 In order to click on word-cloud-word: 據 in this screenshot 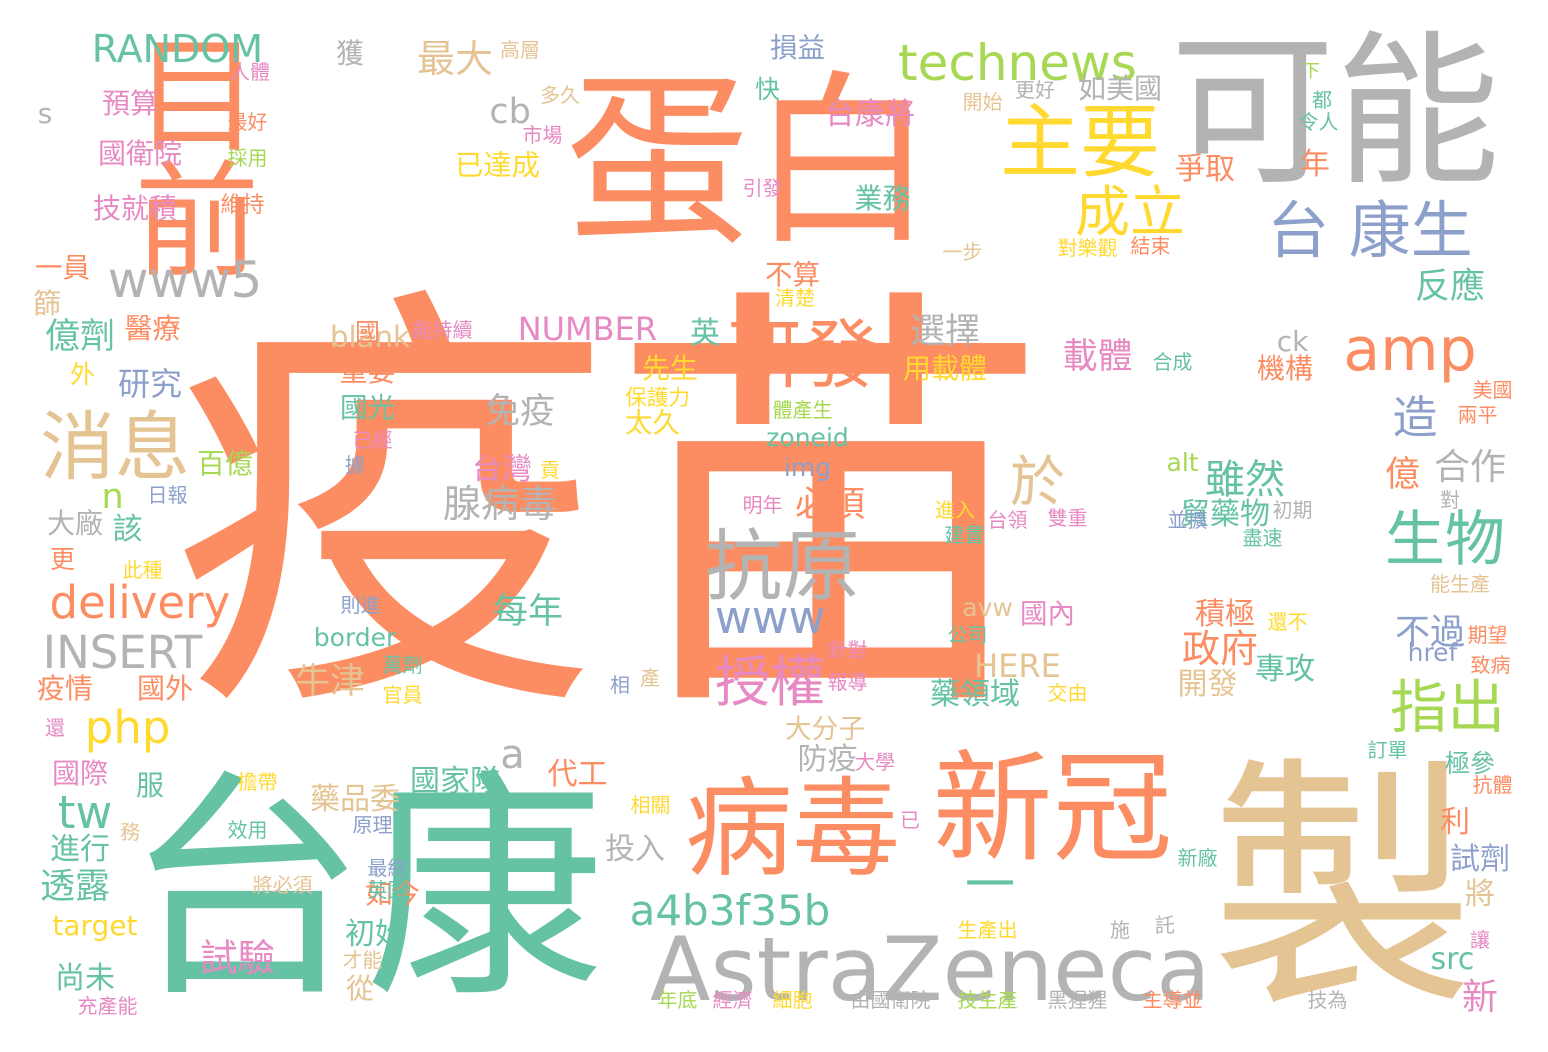, I will do `click(355, 465)`.